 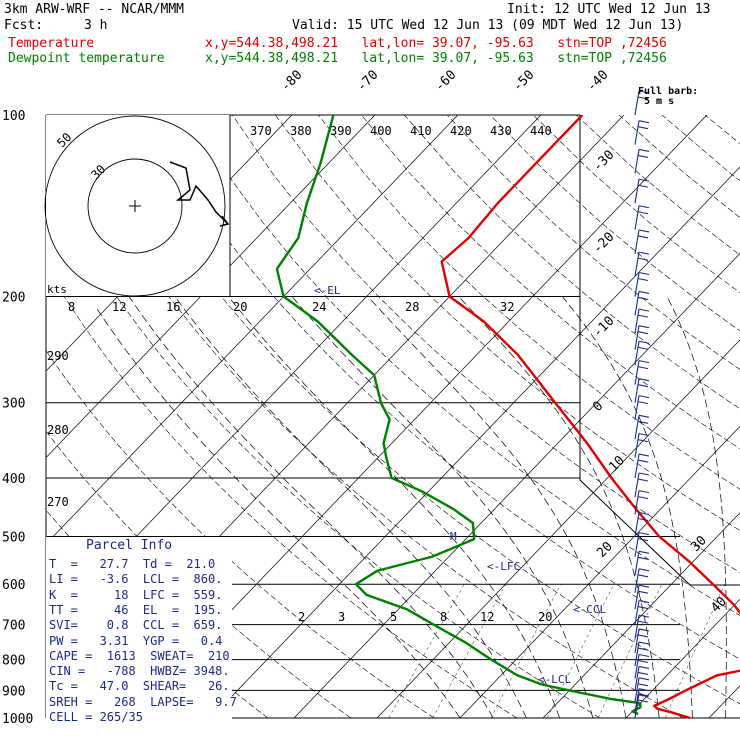 I want to click on hodograph-units: kts, so click(x=57, y=289).